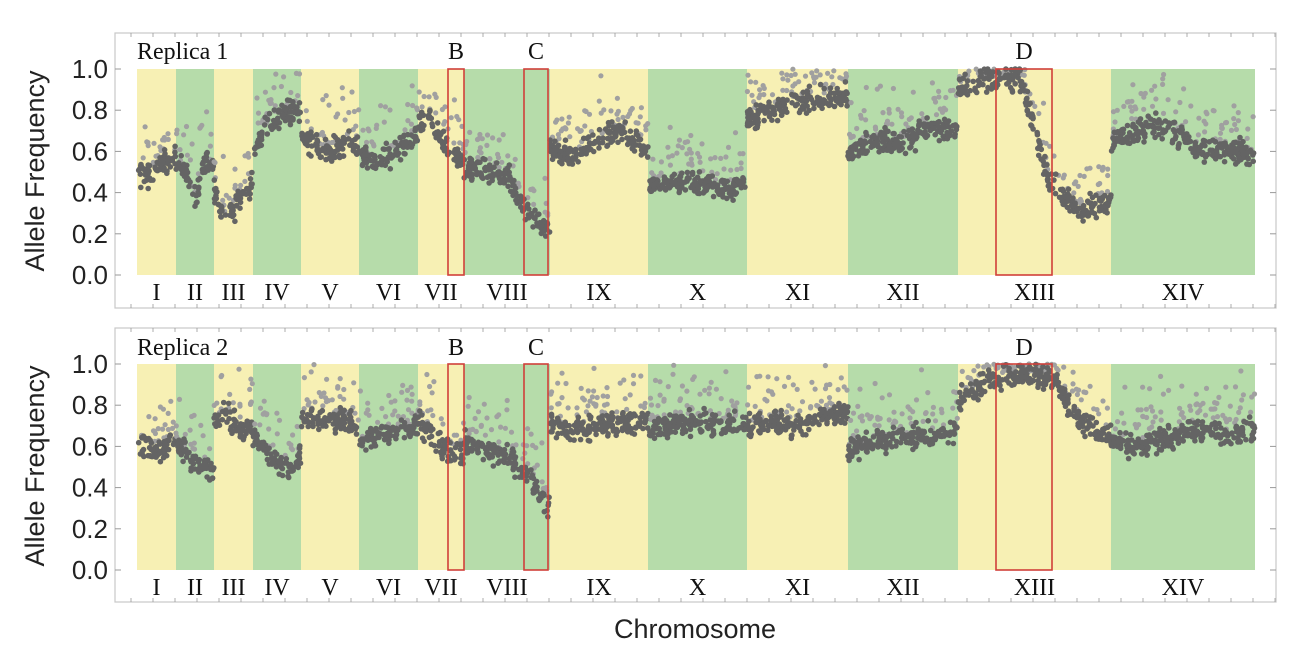 This screenshot has height=656, width=1296. What do you see at coordinates (90, 488) in the screenshot?
I see `y-tick-label-replica-2: 0.4` at bounding box center [90, 488].